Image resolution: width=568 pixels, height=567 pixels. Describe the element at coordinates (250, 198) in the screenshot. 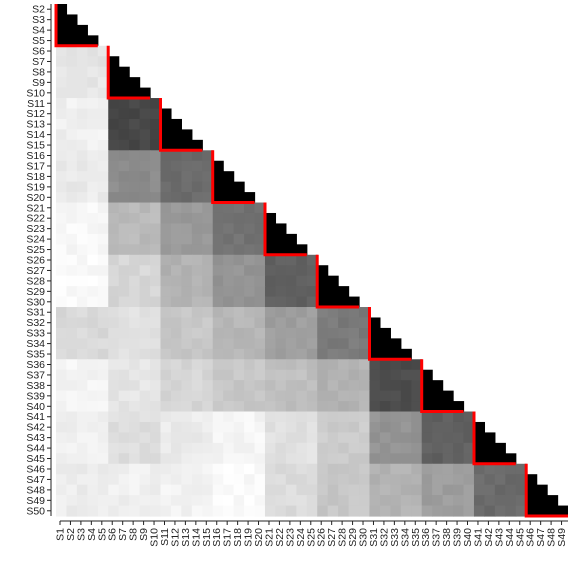

I see `heatmap-cell-S20-S19` at that location.